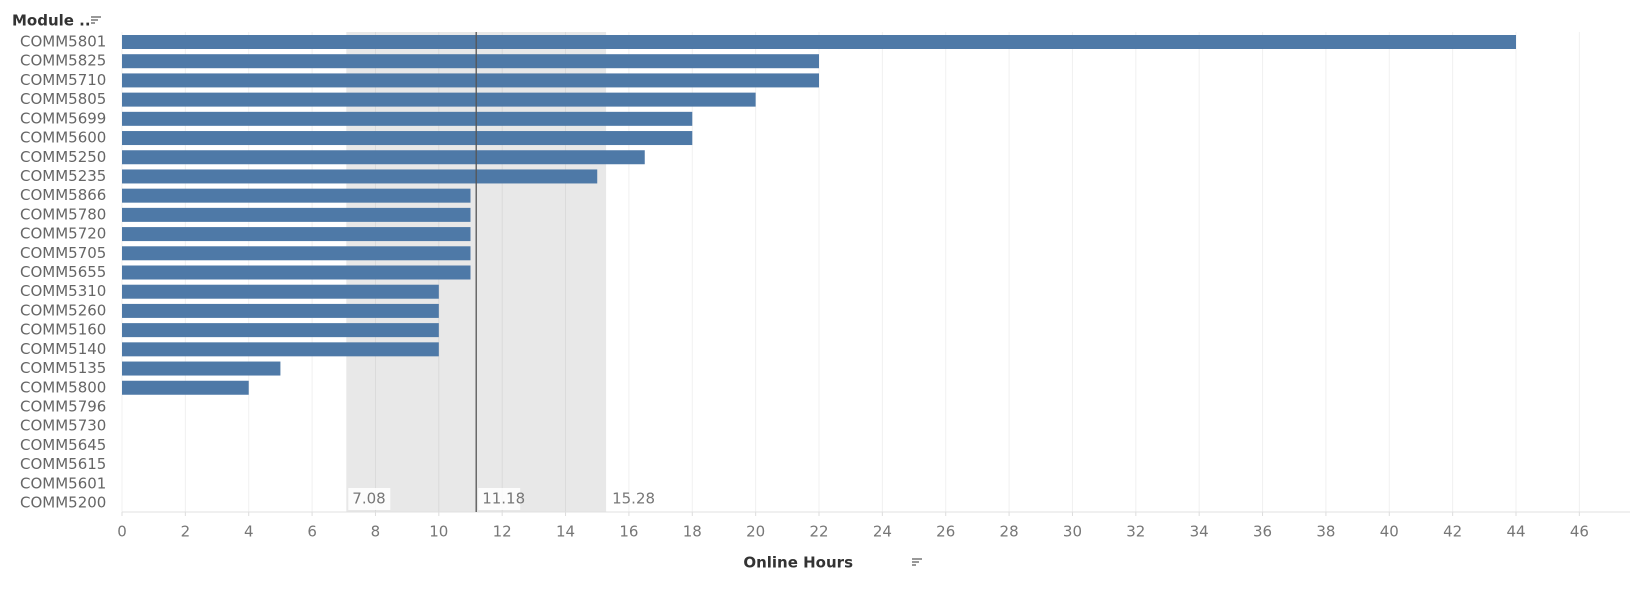 Image resolution: width=1630 pixels, height=599 pixels. Describe the element at coordinates (63, 234) in the screenshot. I see `y-tick-label: COMM5720` at that location.